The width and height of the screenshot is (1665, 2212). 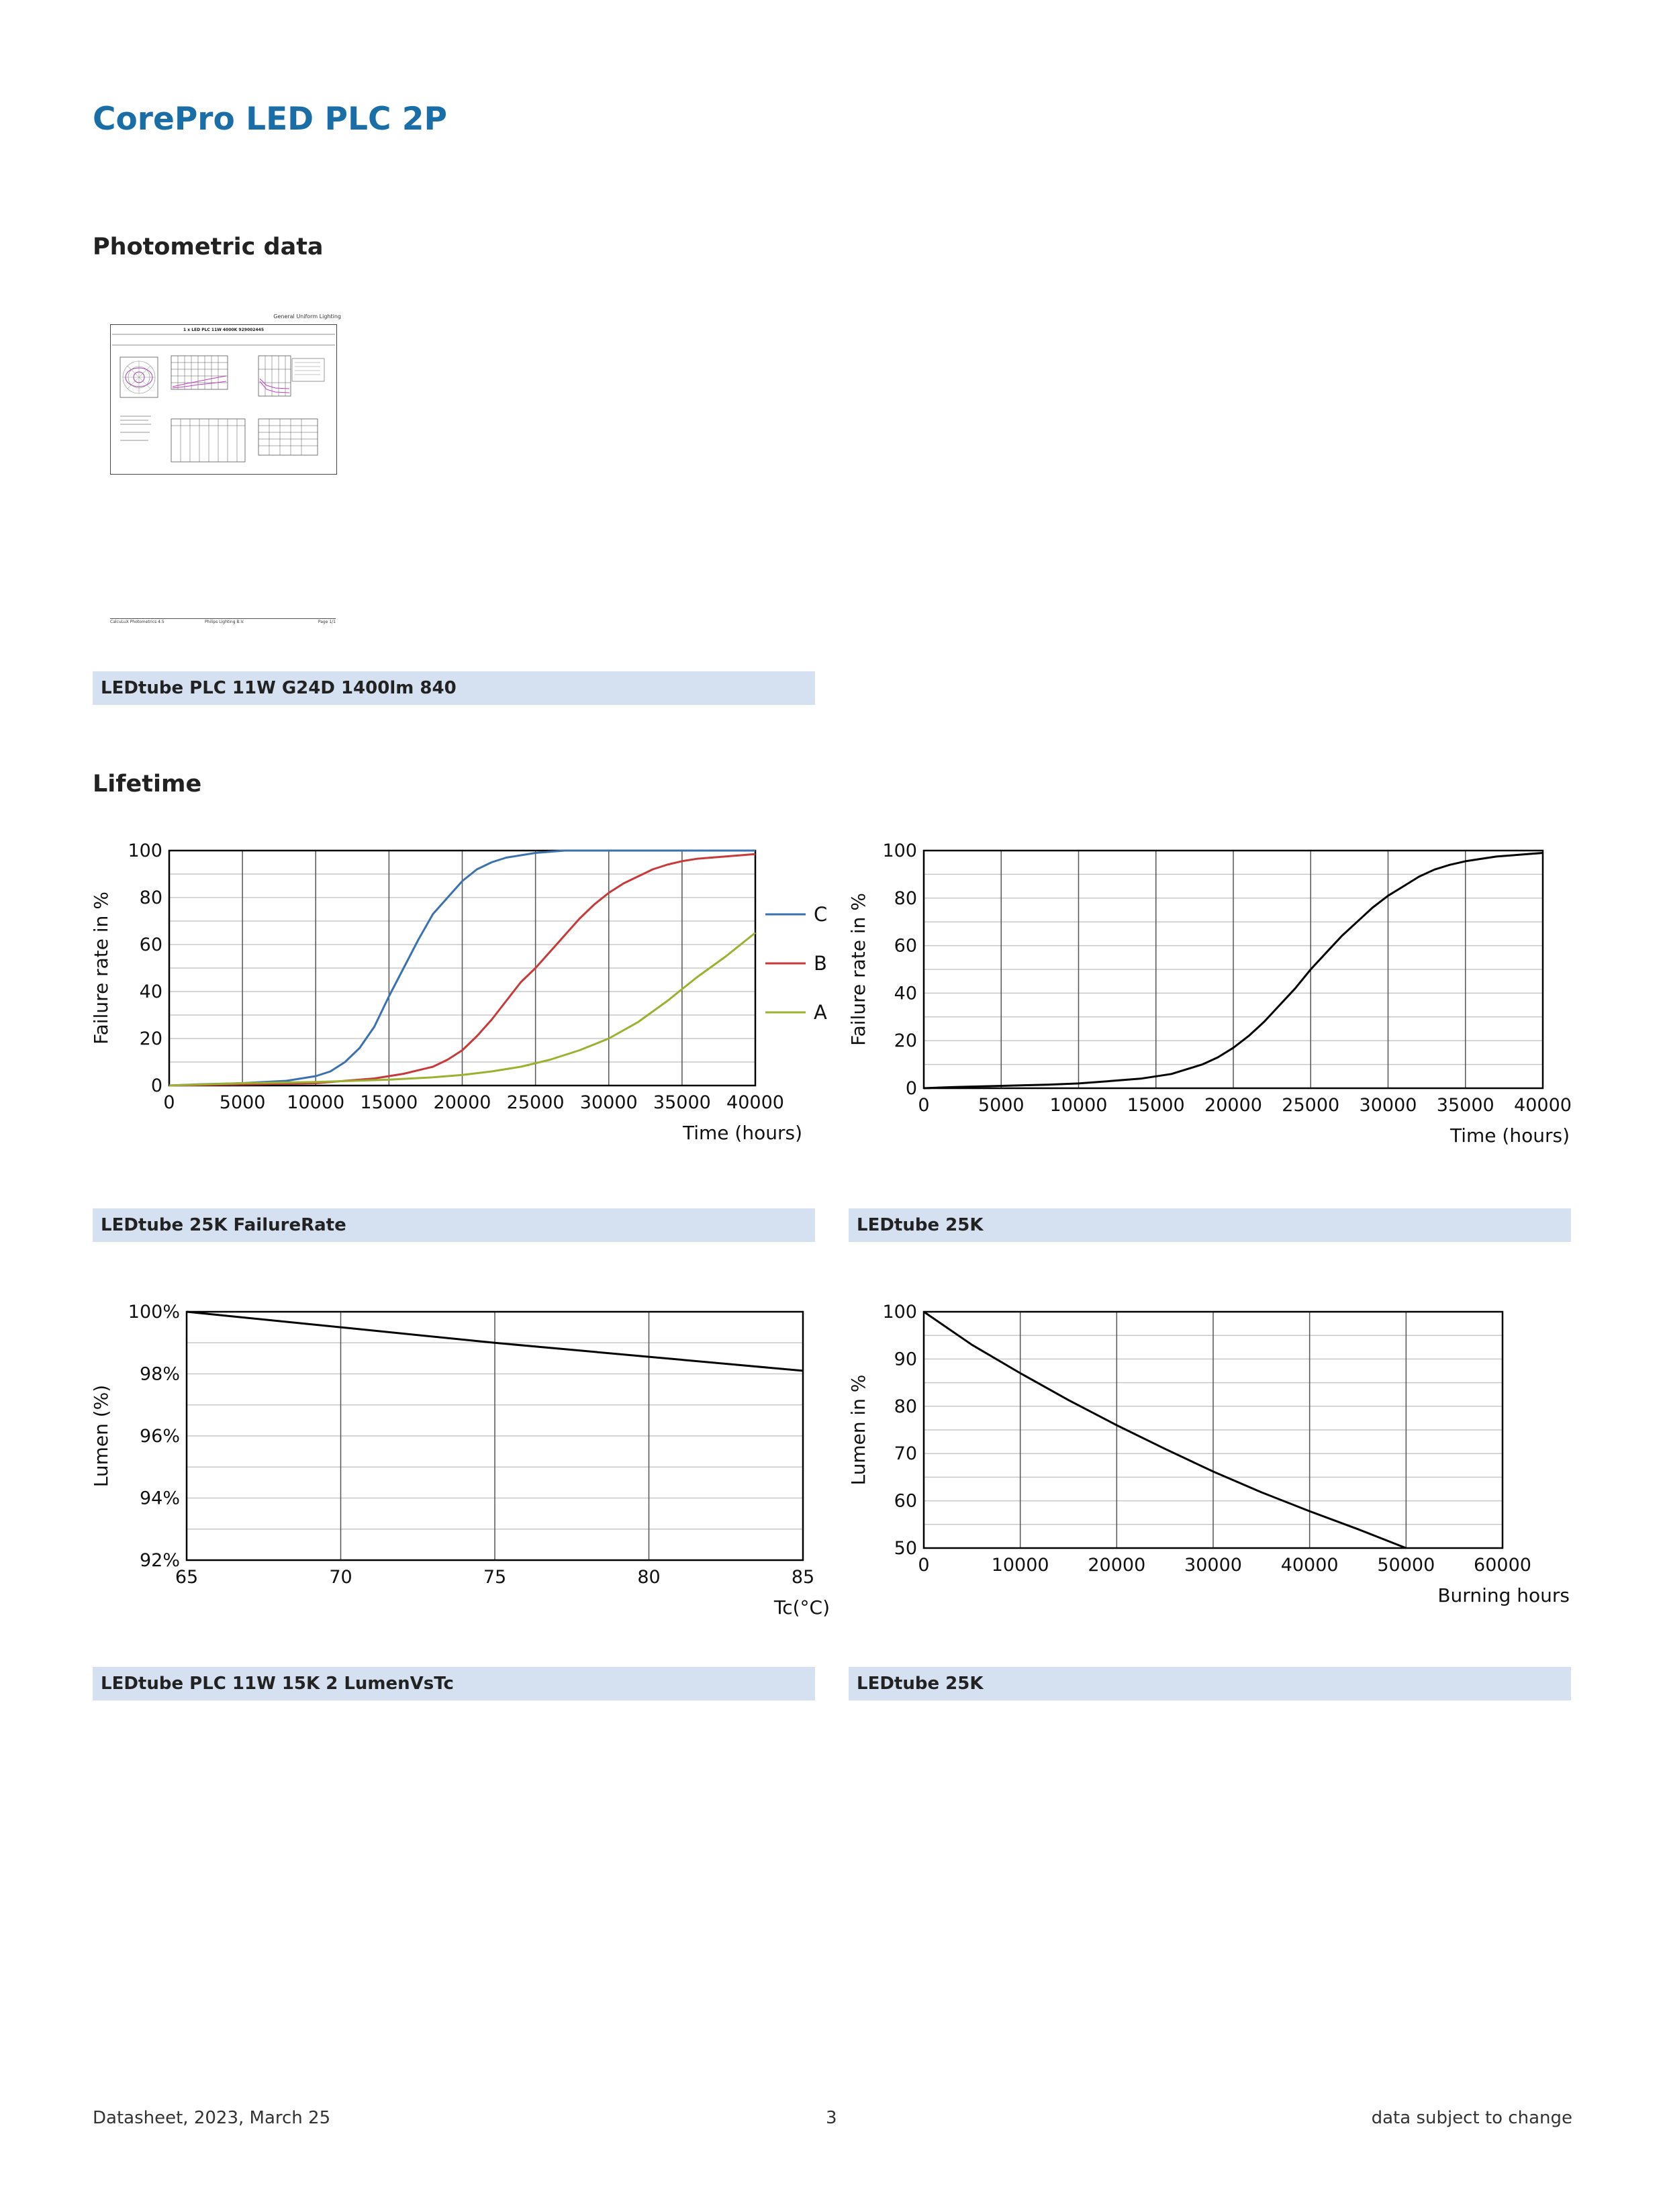 I want to click on y-tick-label: 92%, so click(x=160, y=1561).